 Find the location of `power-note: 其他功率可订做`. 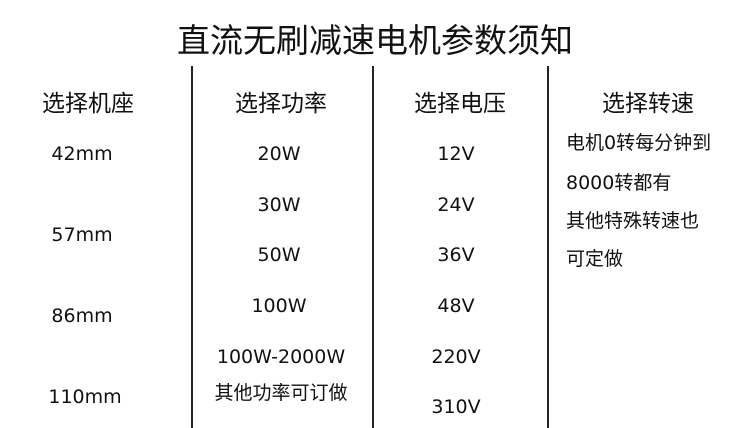

power-note: 其他功率可订做 is located at coordinates (281, 393).